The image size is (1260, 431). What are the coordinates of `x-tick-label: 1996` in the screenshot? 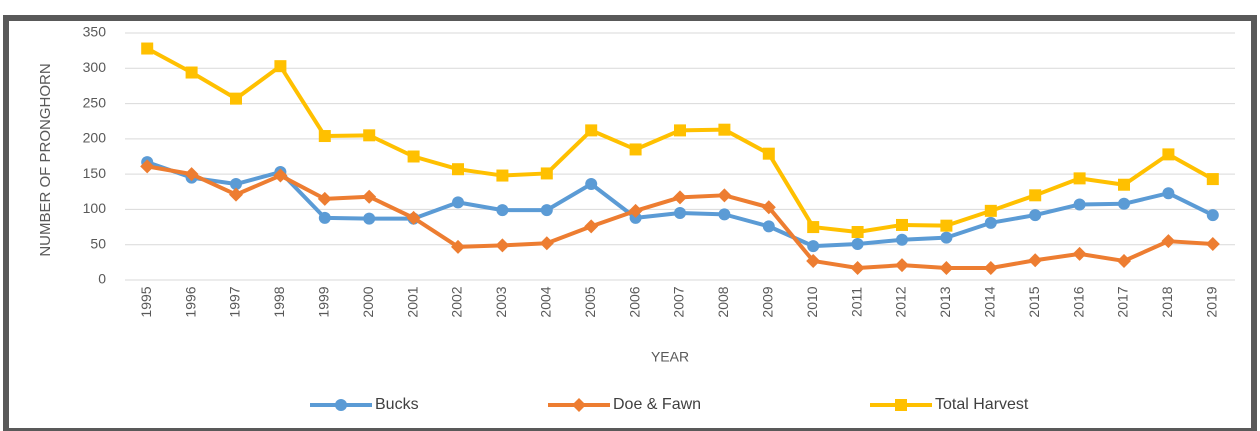 It's located at (190, 301).